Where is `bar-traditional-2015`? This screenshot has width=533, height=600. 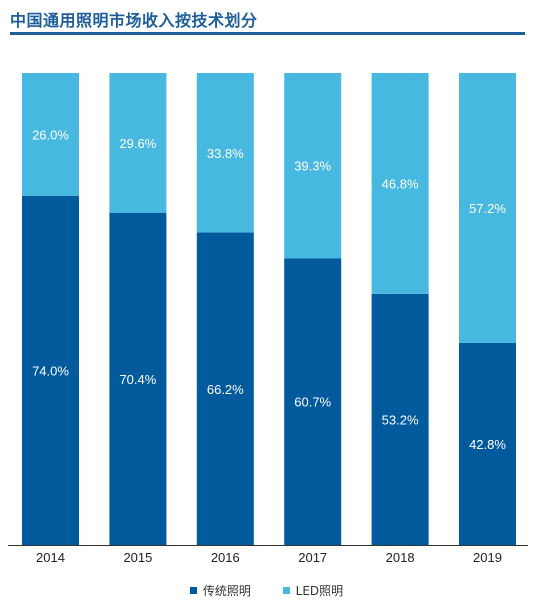 bar-traditional-2015 is located at coordinates (138, 378).